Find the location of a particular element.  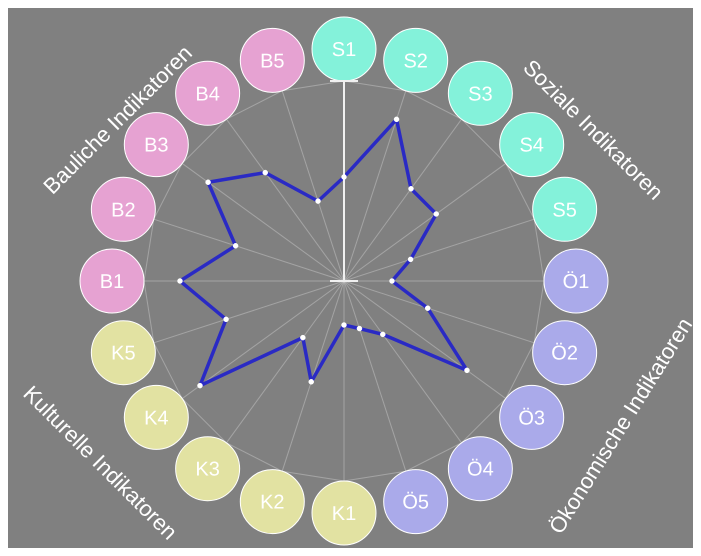

spoke-label: K1 is located at coordinates (344, 514).